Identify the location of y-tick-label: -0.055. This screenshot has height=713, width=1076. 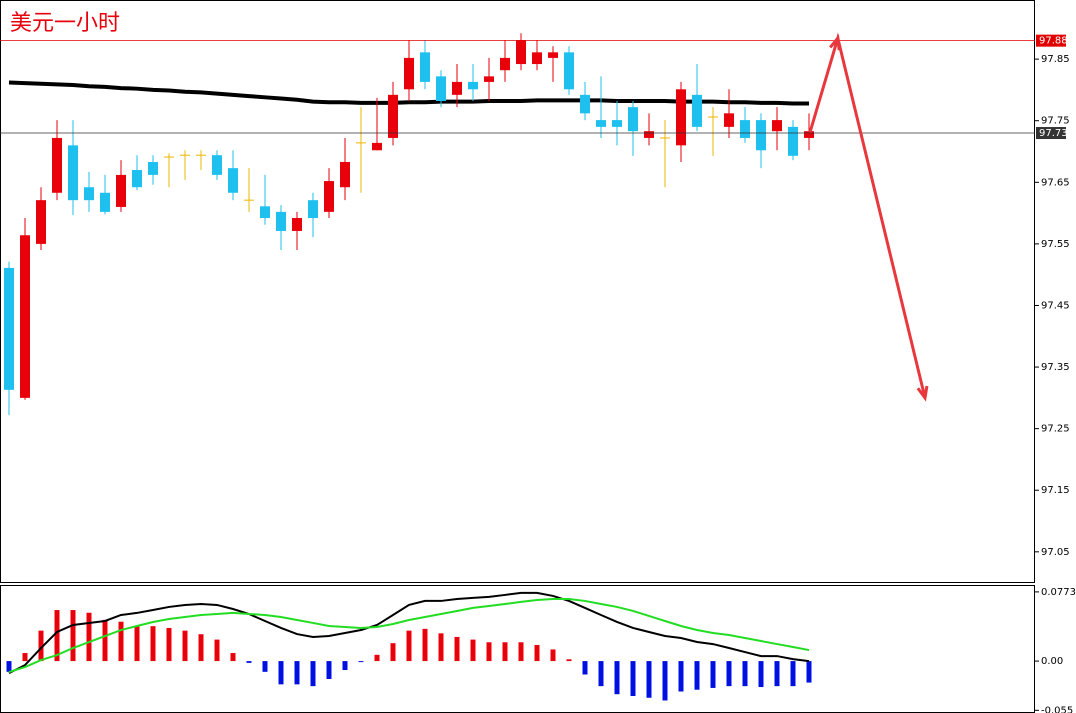
(1057, 709).